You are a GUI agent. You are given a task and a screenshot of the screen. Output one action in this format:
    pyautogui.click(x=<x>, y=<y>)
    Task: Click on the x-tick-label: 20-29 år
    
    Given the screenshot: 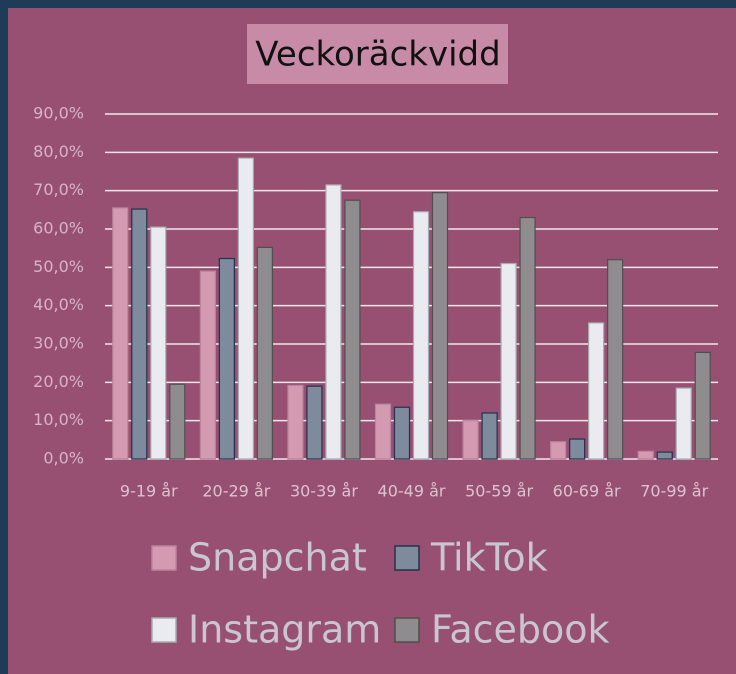 What is the action you would take?
    pyautogui.click(x=236, y=491)
    